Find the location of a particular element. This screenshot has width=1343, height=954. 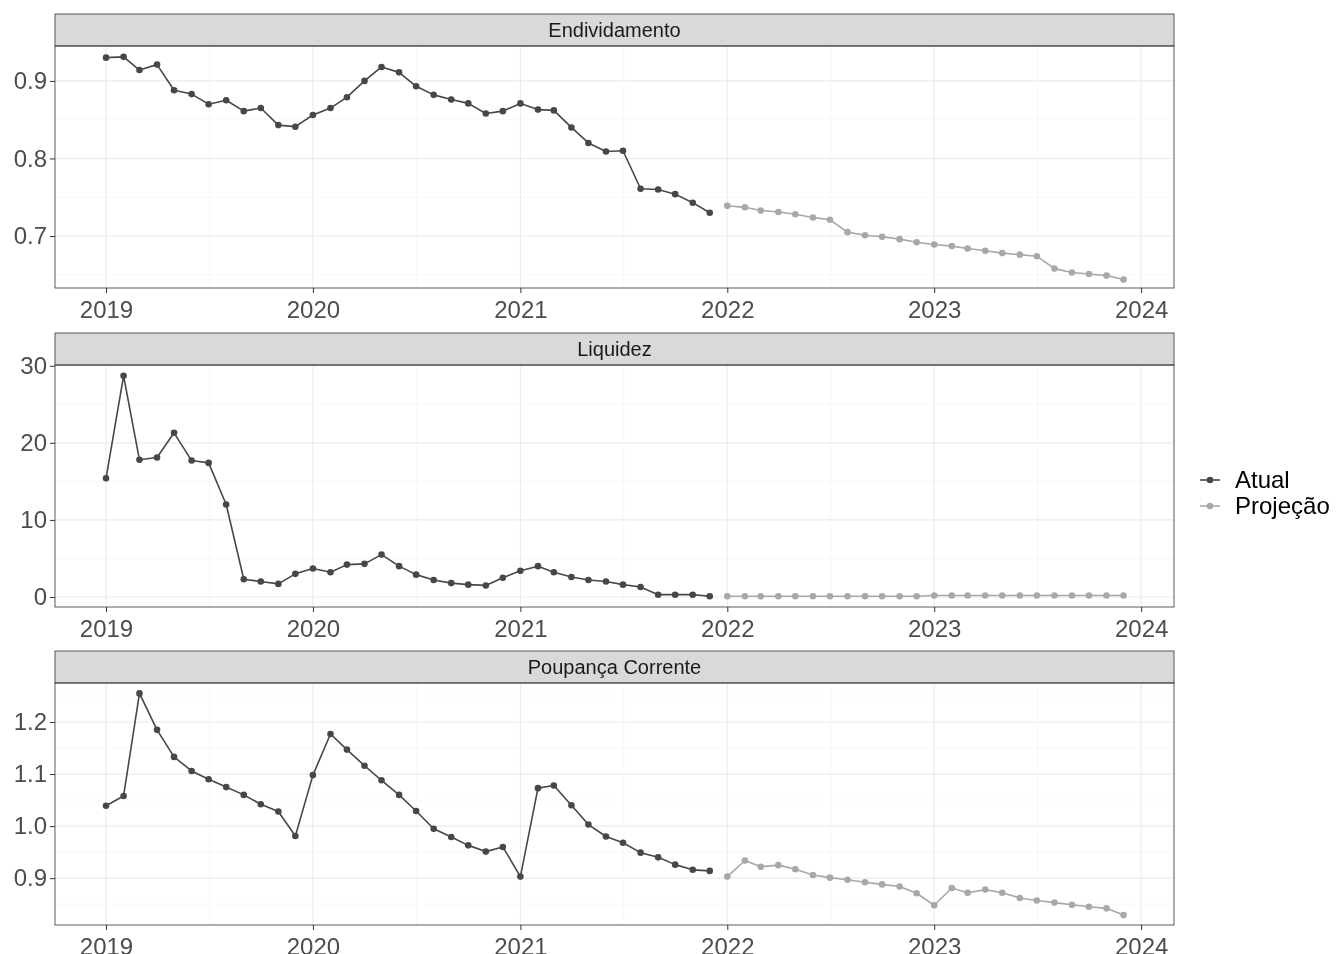

x-tick-label: 2022 is located at coordinates (728, 309).